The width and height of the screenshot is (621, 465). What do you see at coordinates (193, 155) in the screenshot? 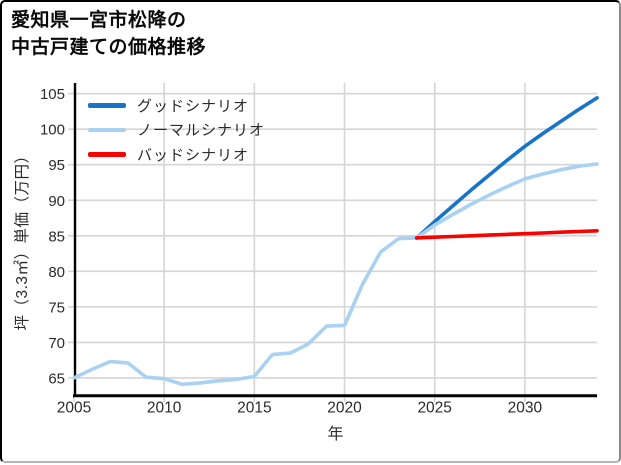
I see `legend-label-bad-scenario: バッドシナリオ` at bounding box center [193, 155].